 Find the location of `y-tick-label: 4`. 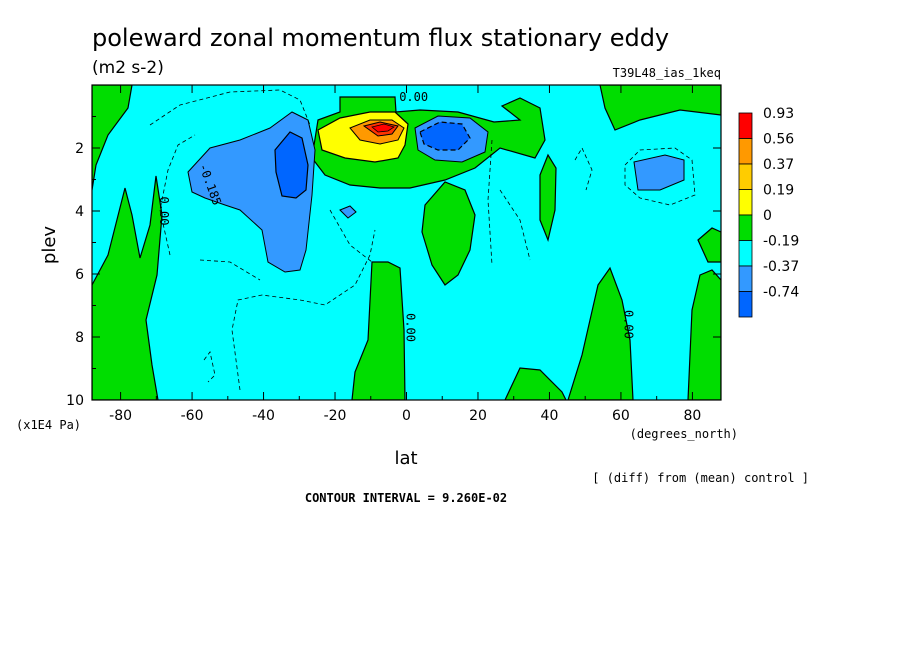

y-tick-label: 4 is located at coordinates (79, 212).